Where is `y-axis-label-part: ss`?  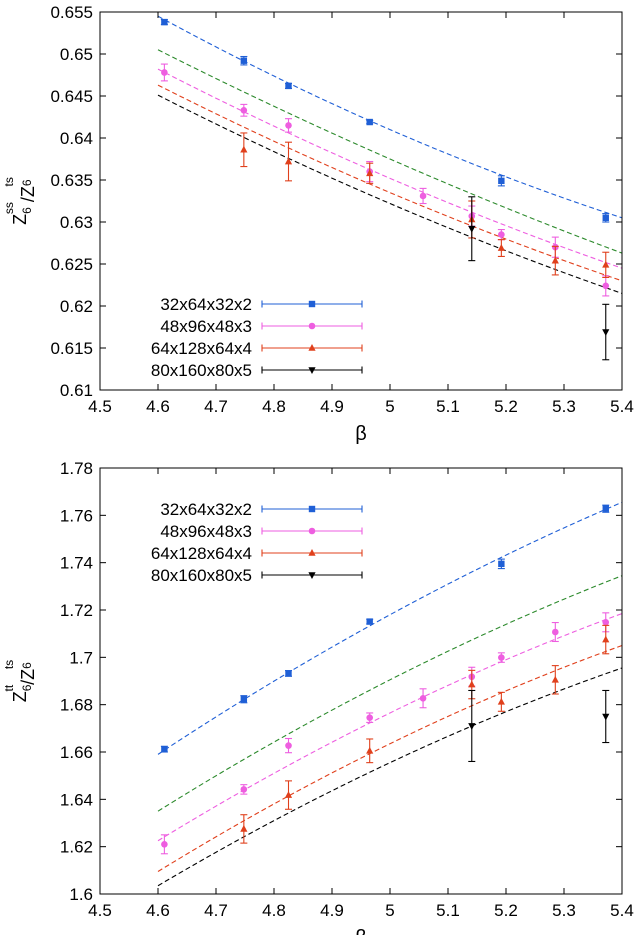 y-axis-label-part: ss is located at coordinates (9, 208).